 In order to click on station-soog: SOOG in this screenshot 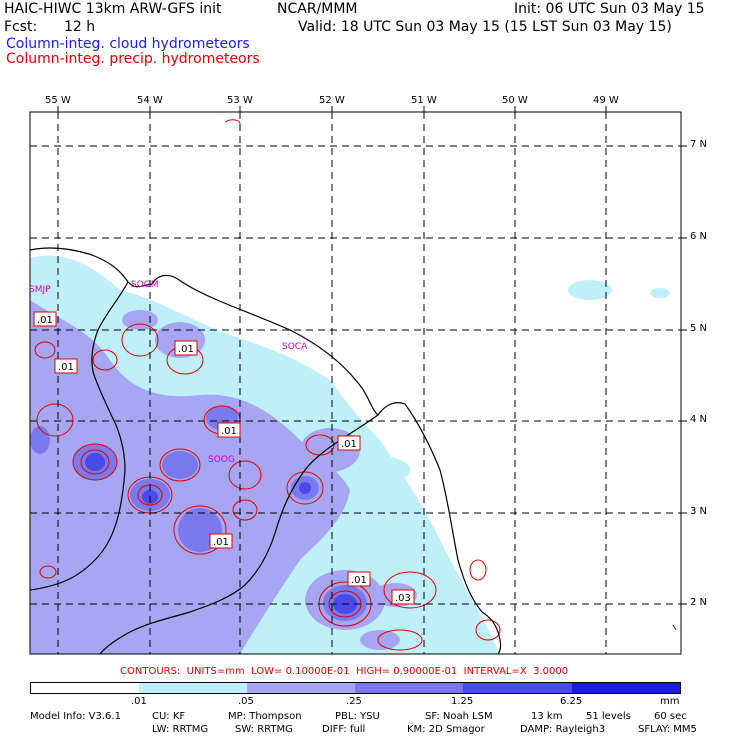, I will do `click(221, 460)`.